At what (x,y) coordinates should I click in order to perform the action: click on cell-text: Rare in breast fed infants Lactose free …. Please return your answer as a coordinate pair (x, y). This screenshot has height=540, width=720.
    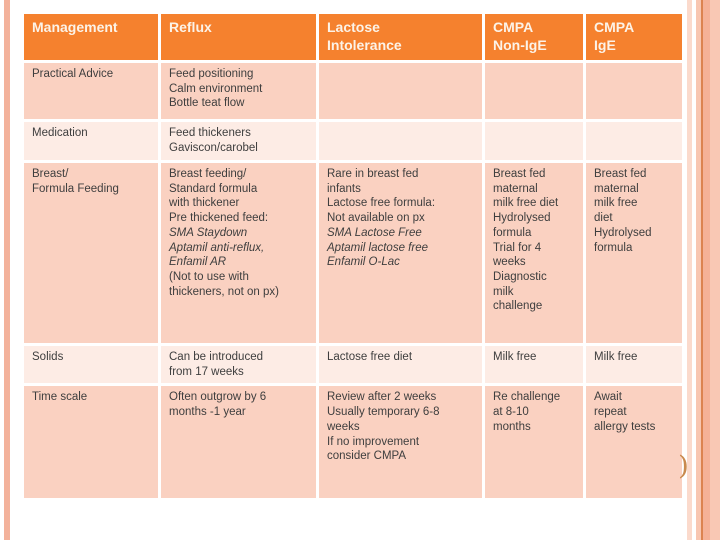
    Looking at the image, I should click on (381, 196).